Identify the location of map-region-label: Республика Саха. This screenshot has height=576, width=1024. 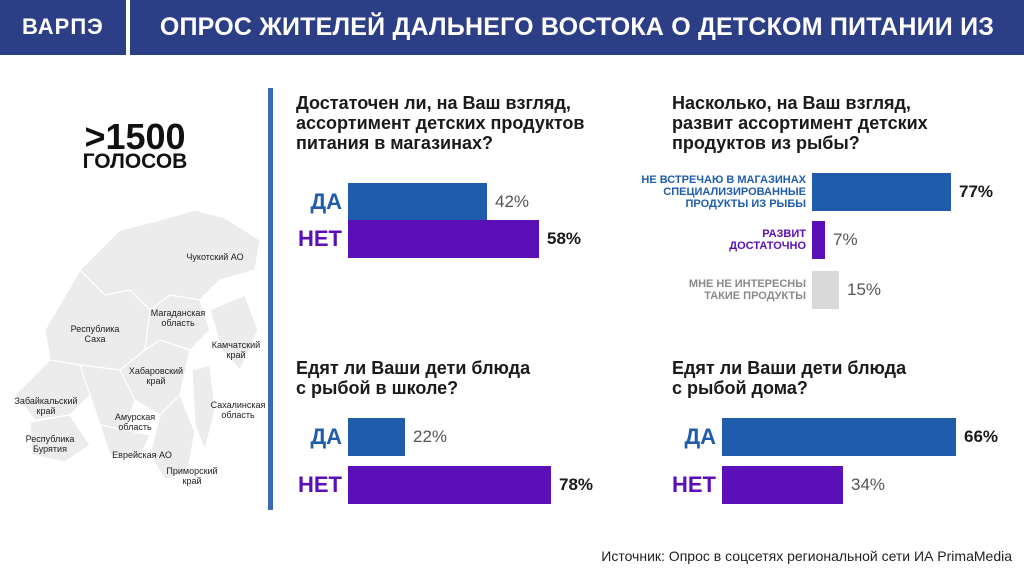
(95, 334).